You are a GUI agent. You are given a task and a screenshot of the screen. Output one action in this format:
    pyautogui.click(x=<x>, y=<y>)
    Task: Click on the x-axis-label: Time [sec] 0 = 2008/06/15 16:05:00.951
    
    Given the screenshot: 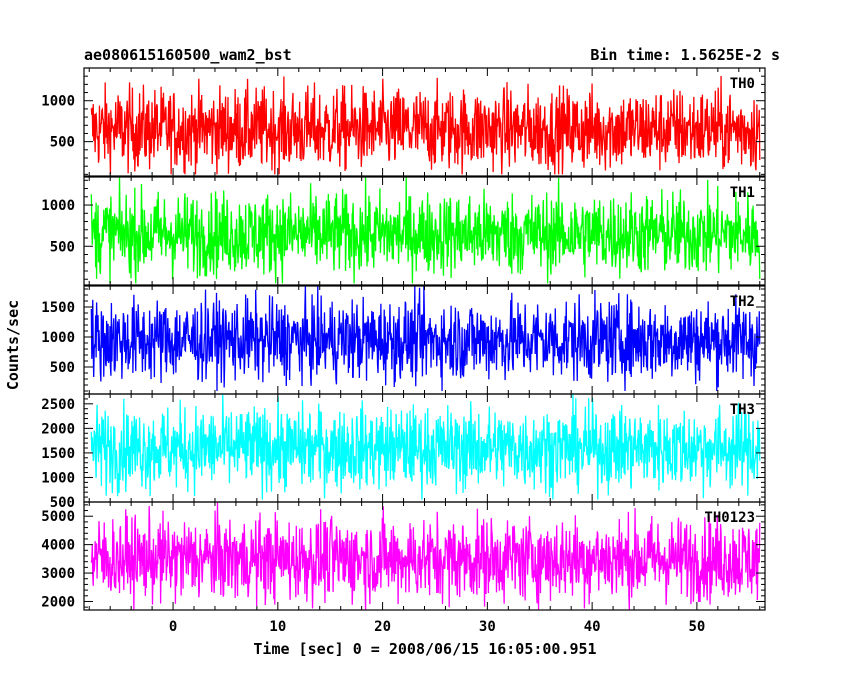 What is the action you would take?
    pyautogui.click(x=424, y=649)
    